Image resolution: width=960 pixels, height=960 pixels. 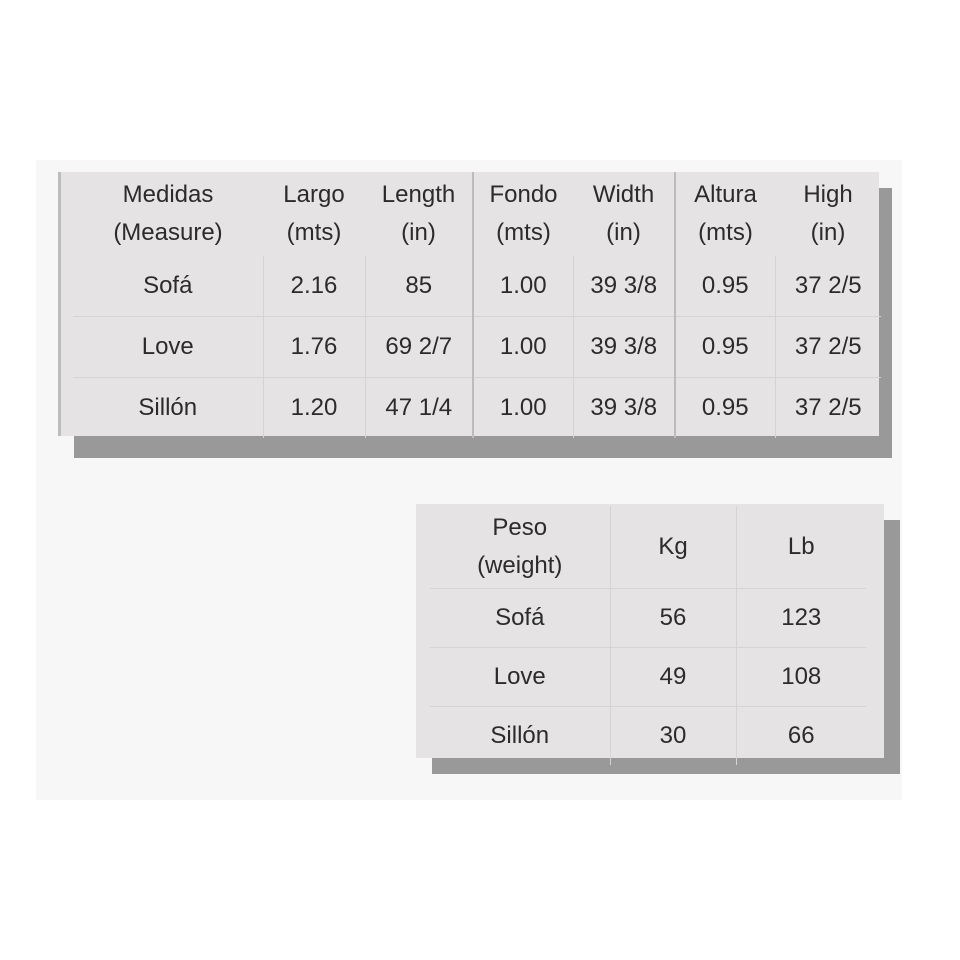 I want to click on weight-header-cell: Lb, so click(x=800, y=547).